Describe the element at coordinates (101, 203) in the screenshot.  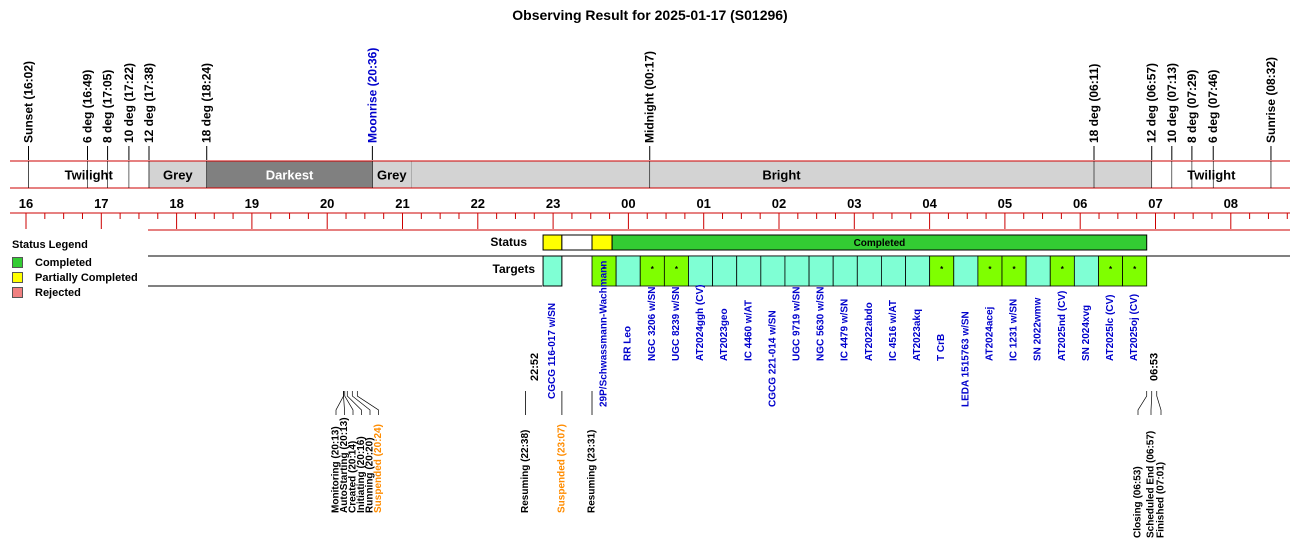
I see `hour-tick-label: 17` at that location.